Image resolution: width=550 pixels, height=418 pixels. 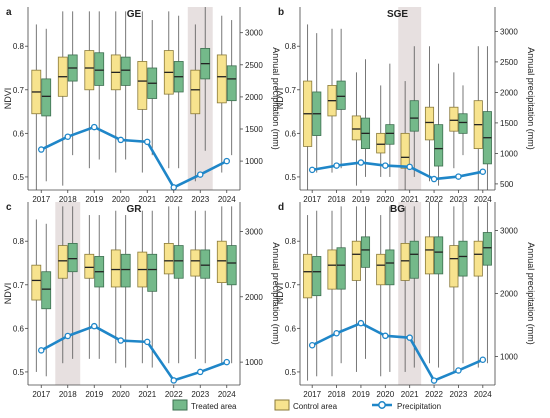 I want to click on precipitation-point-2022, so click(x=434, y=380).